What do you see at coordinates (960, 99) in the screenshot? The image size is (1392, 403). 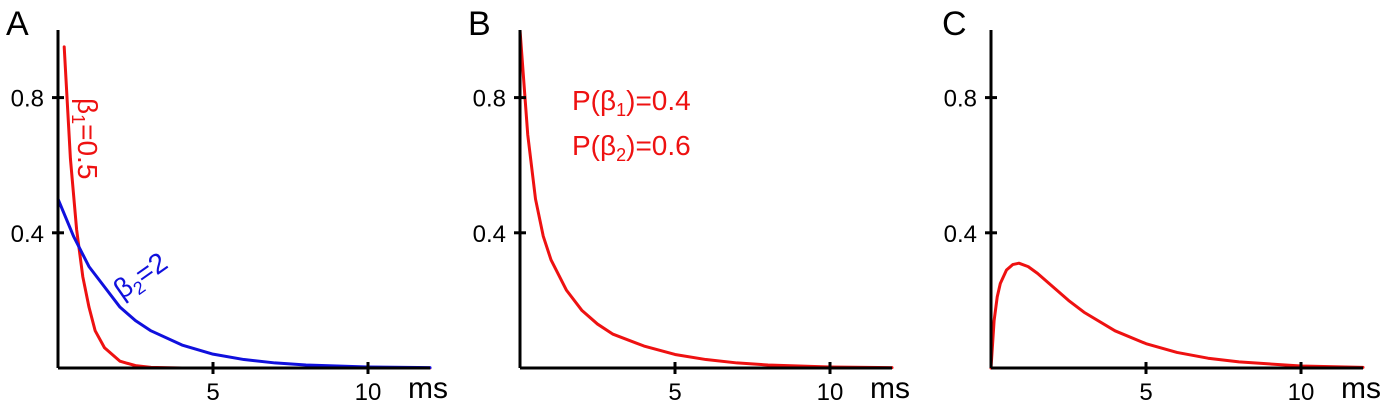 I see `y-tick-label-c: 0.8` at bounding box center [960, 99].